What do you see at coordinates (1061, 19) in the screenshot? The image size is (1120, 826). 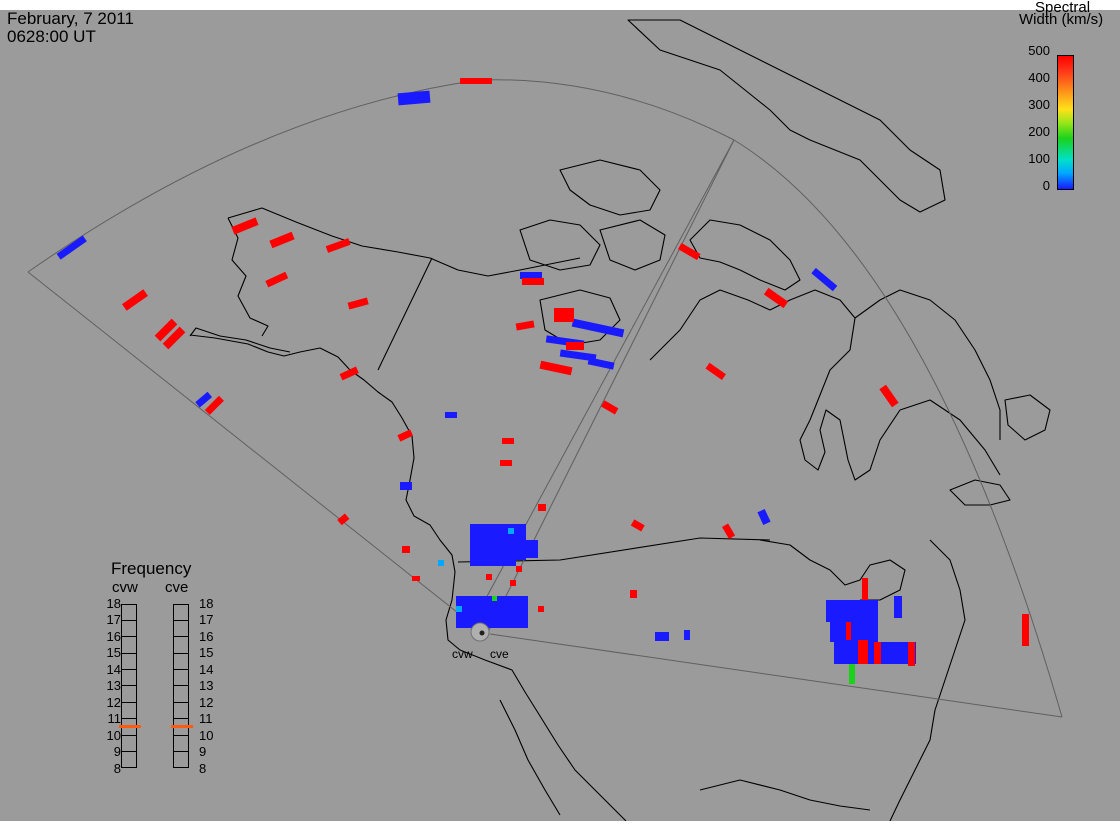 I see `colorbar-title-line2: Width (km/s)` at bounding box center [1061, 19].